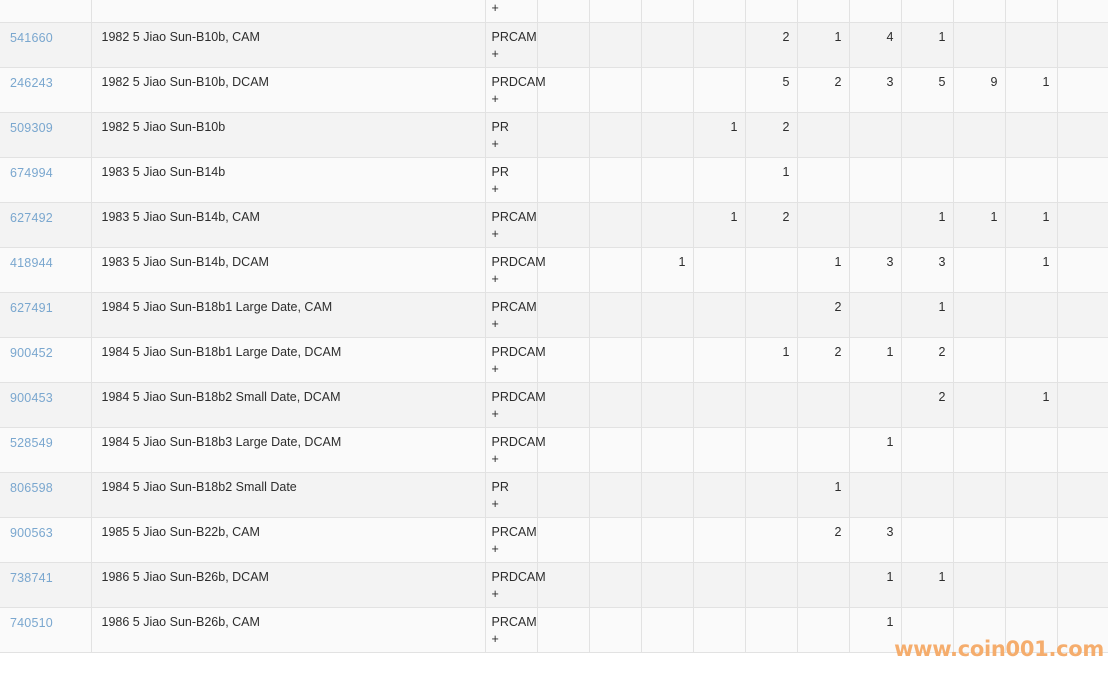 This screenshot has height=675, width=1108. Describe the element at coordinates (516, 87) in the screenshot. I see `grade-wrapper: PRDCAM +` at that location.